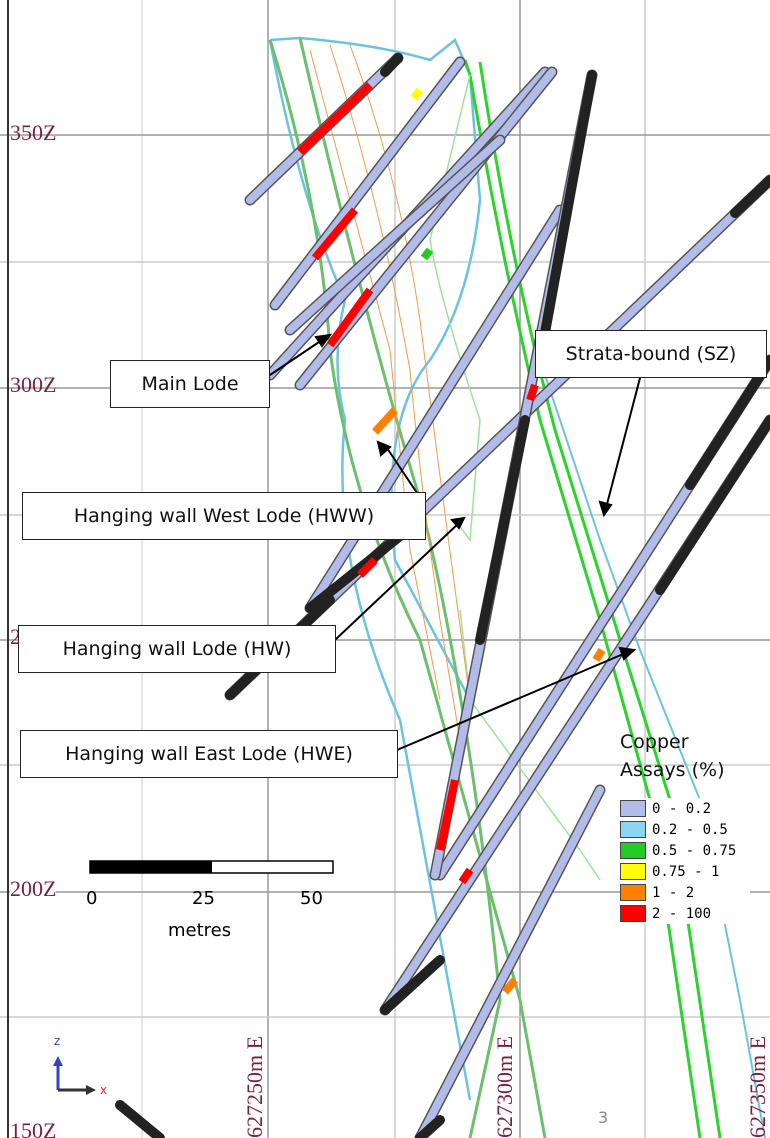 The image size is (770, 1138). I want to click on easting-label: 627250m E, so click(254, 1086).